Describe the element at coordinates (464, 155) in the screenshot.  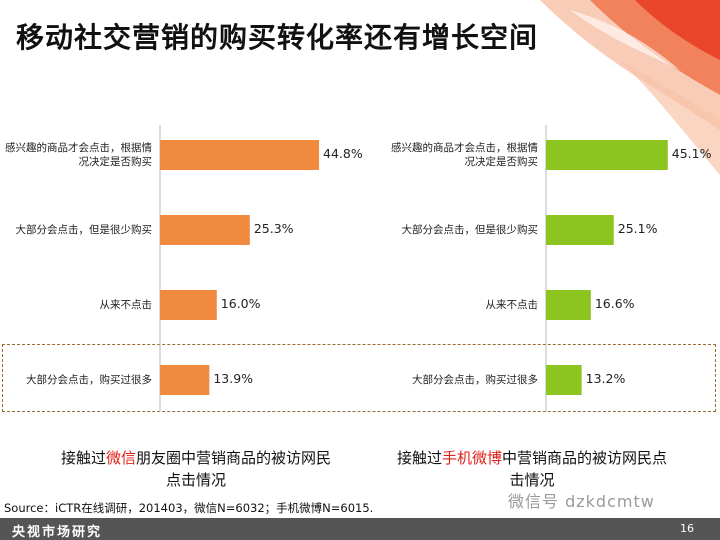
I see `weibo-category-label-0: 感兴趣的商品才会点击，根据情况决定是否购买` at that location.